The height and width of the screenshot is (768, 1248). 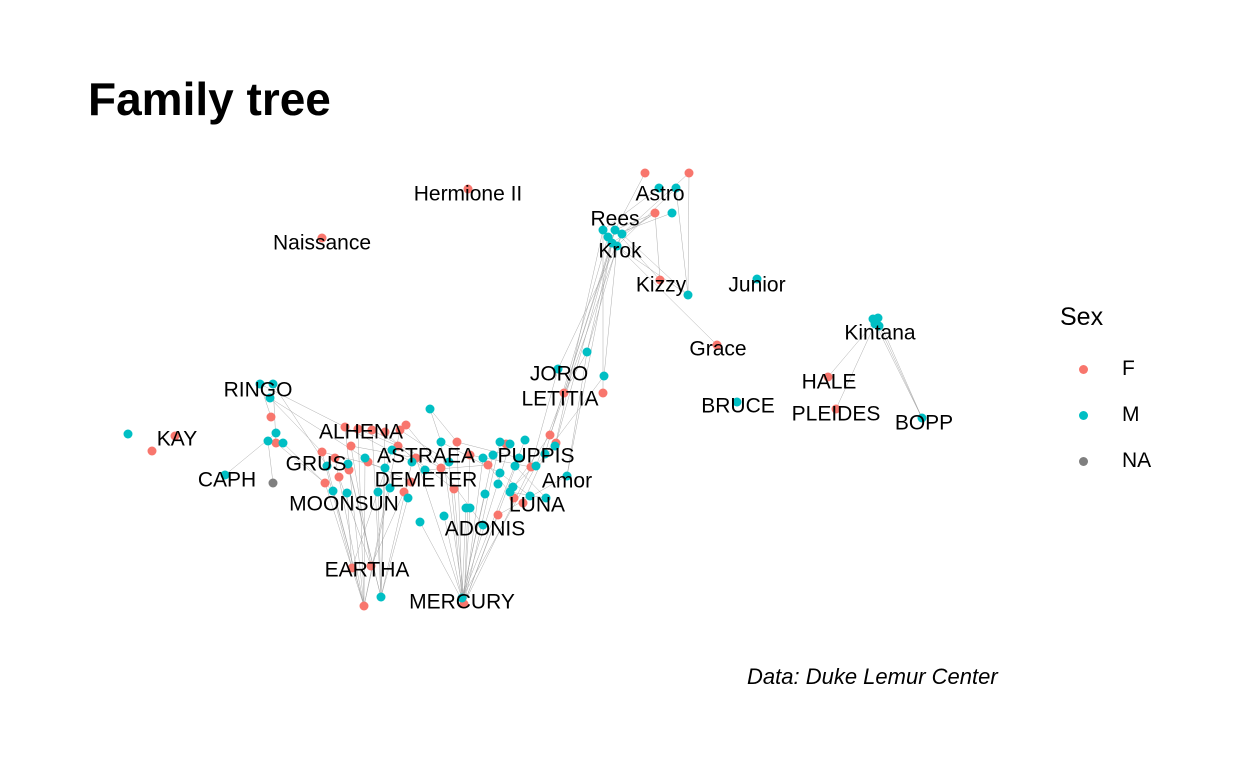 What do you see at coordinates (872, 676) in the screenshot?
I see `chart-caption: Data: Duke Lemur Center` at bounding box center [872, 676].